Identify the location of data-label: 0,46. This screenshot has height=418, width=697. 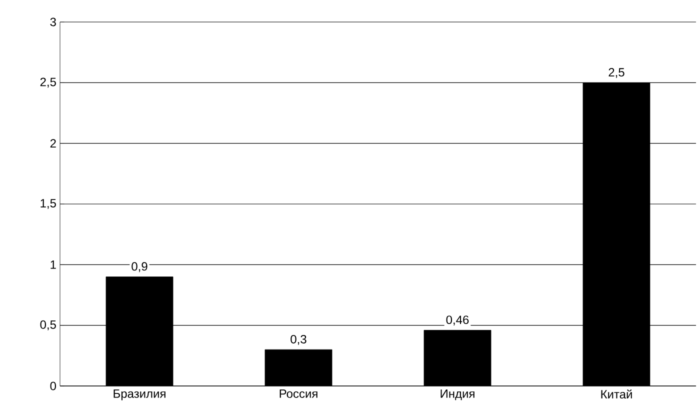
(457, 321).